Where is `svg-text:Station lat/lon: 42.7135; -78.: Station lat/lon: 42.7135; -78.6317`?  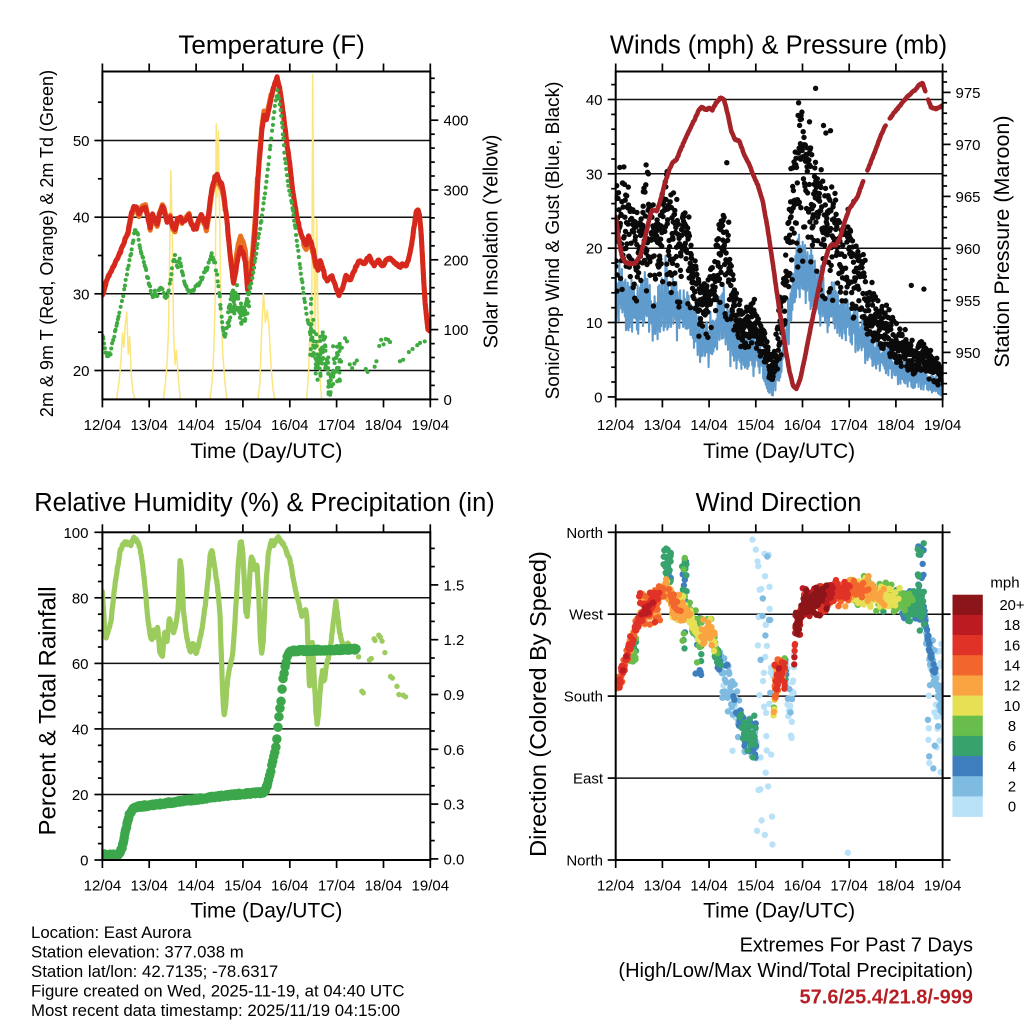
svg-text:Station lat/lon: 42.7135; -78.: Station lat/lon: 42.7135; -78.6317 is located at coordinates (154, 971).